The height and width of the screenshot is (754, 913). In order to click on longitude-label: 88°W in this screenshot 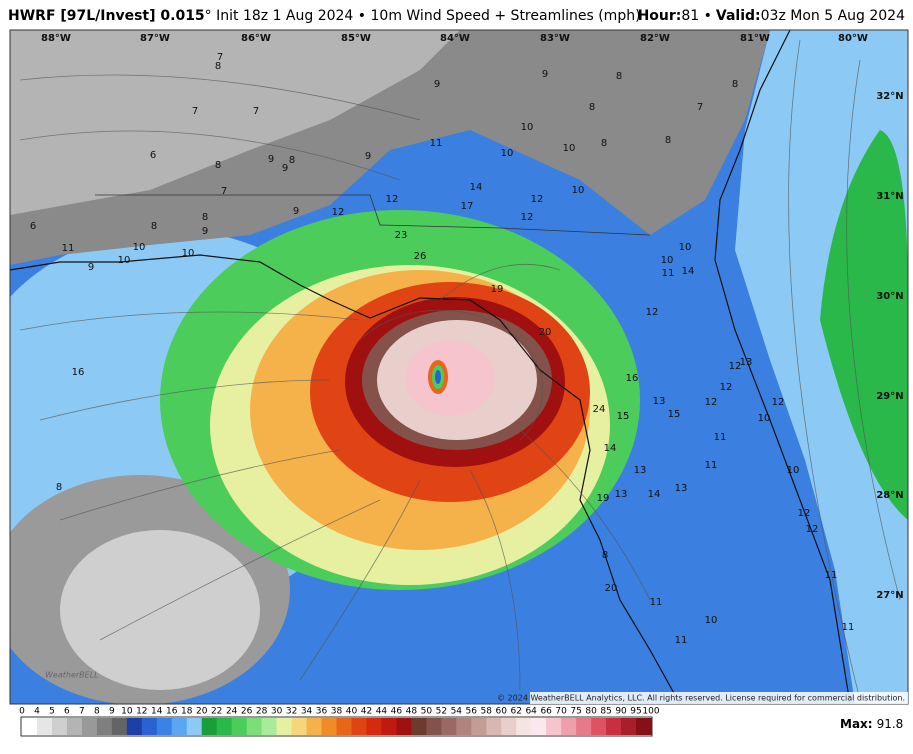, I will do `click(56, 38)`.